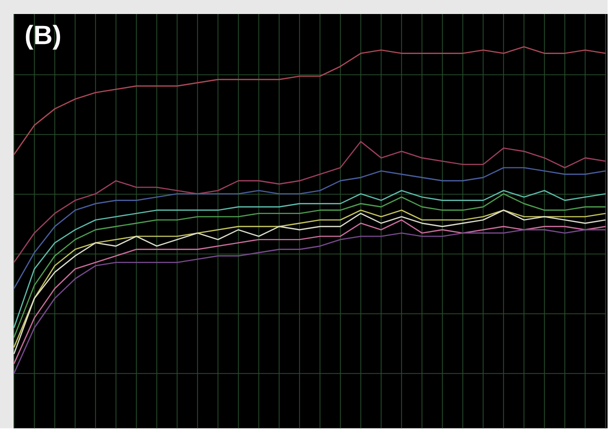 Image resolution: width=610 pixels, height=437 pixels. I want to click on chart-title: (B), so click(43, 37).